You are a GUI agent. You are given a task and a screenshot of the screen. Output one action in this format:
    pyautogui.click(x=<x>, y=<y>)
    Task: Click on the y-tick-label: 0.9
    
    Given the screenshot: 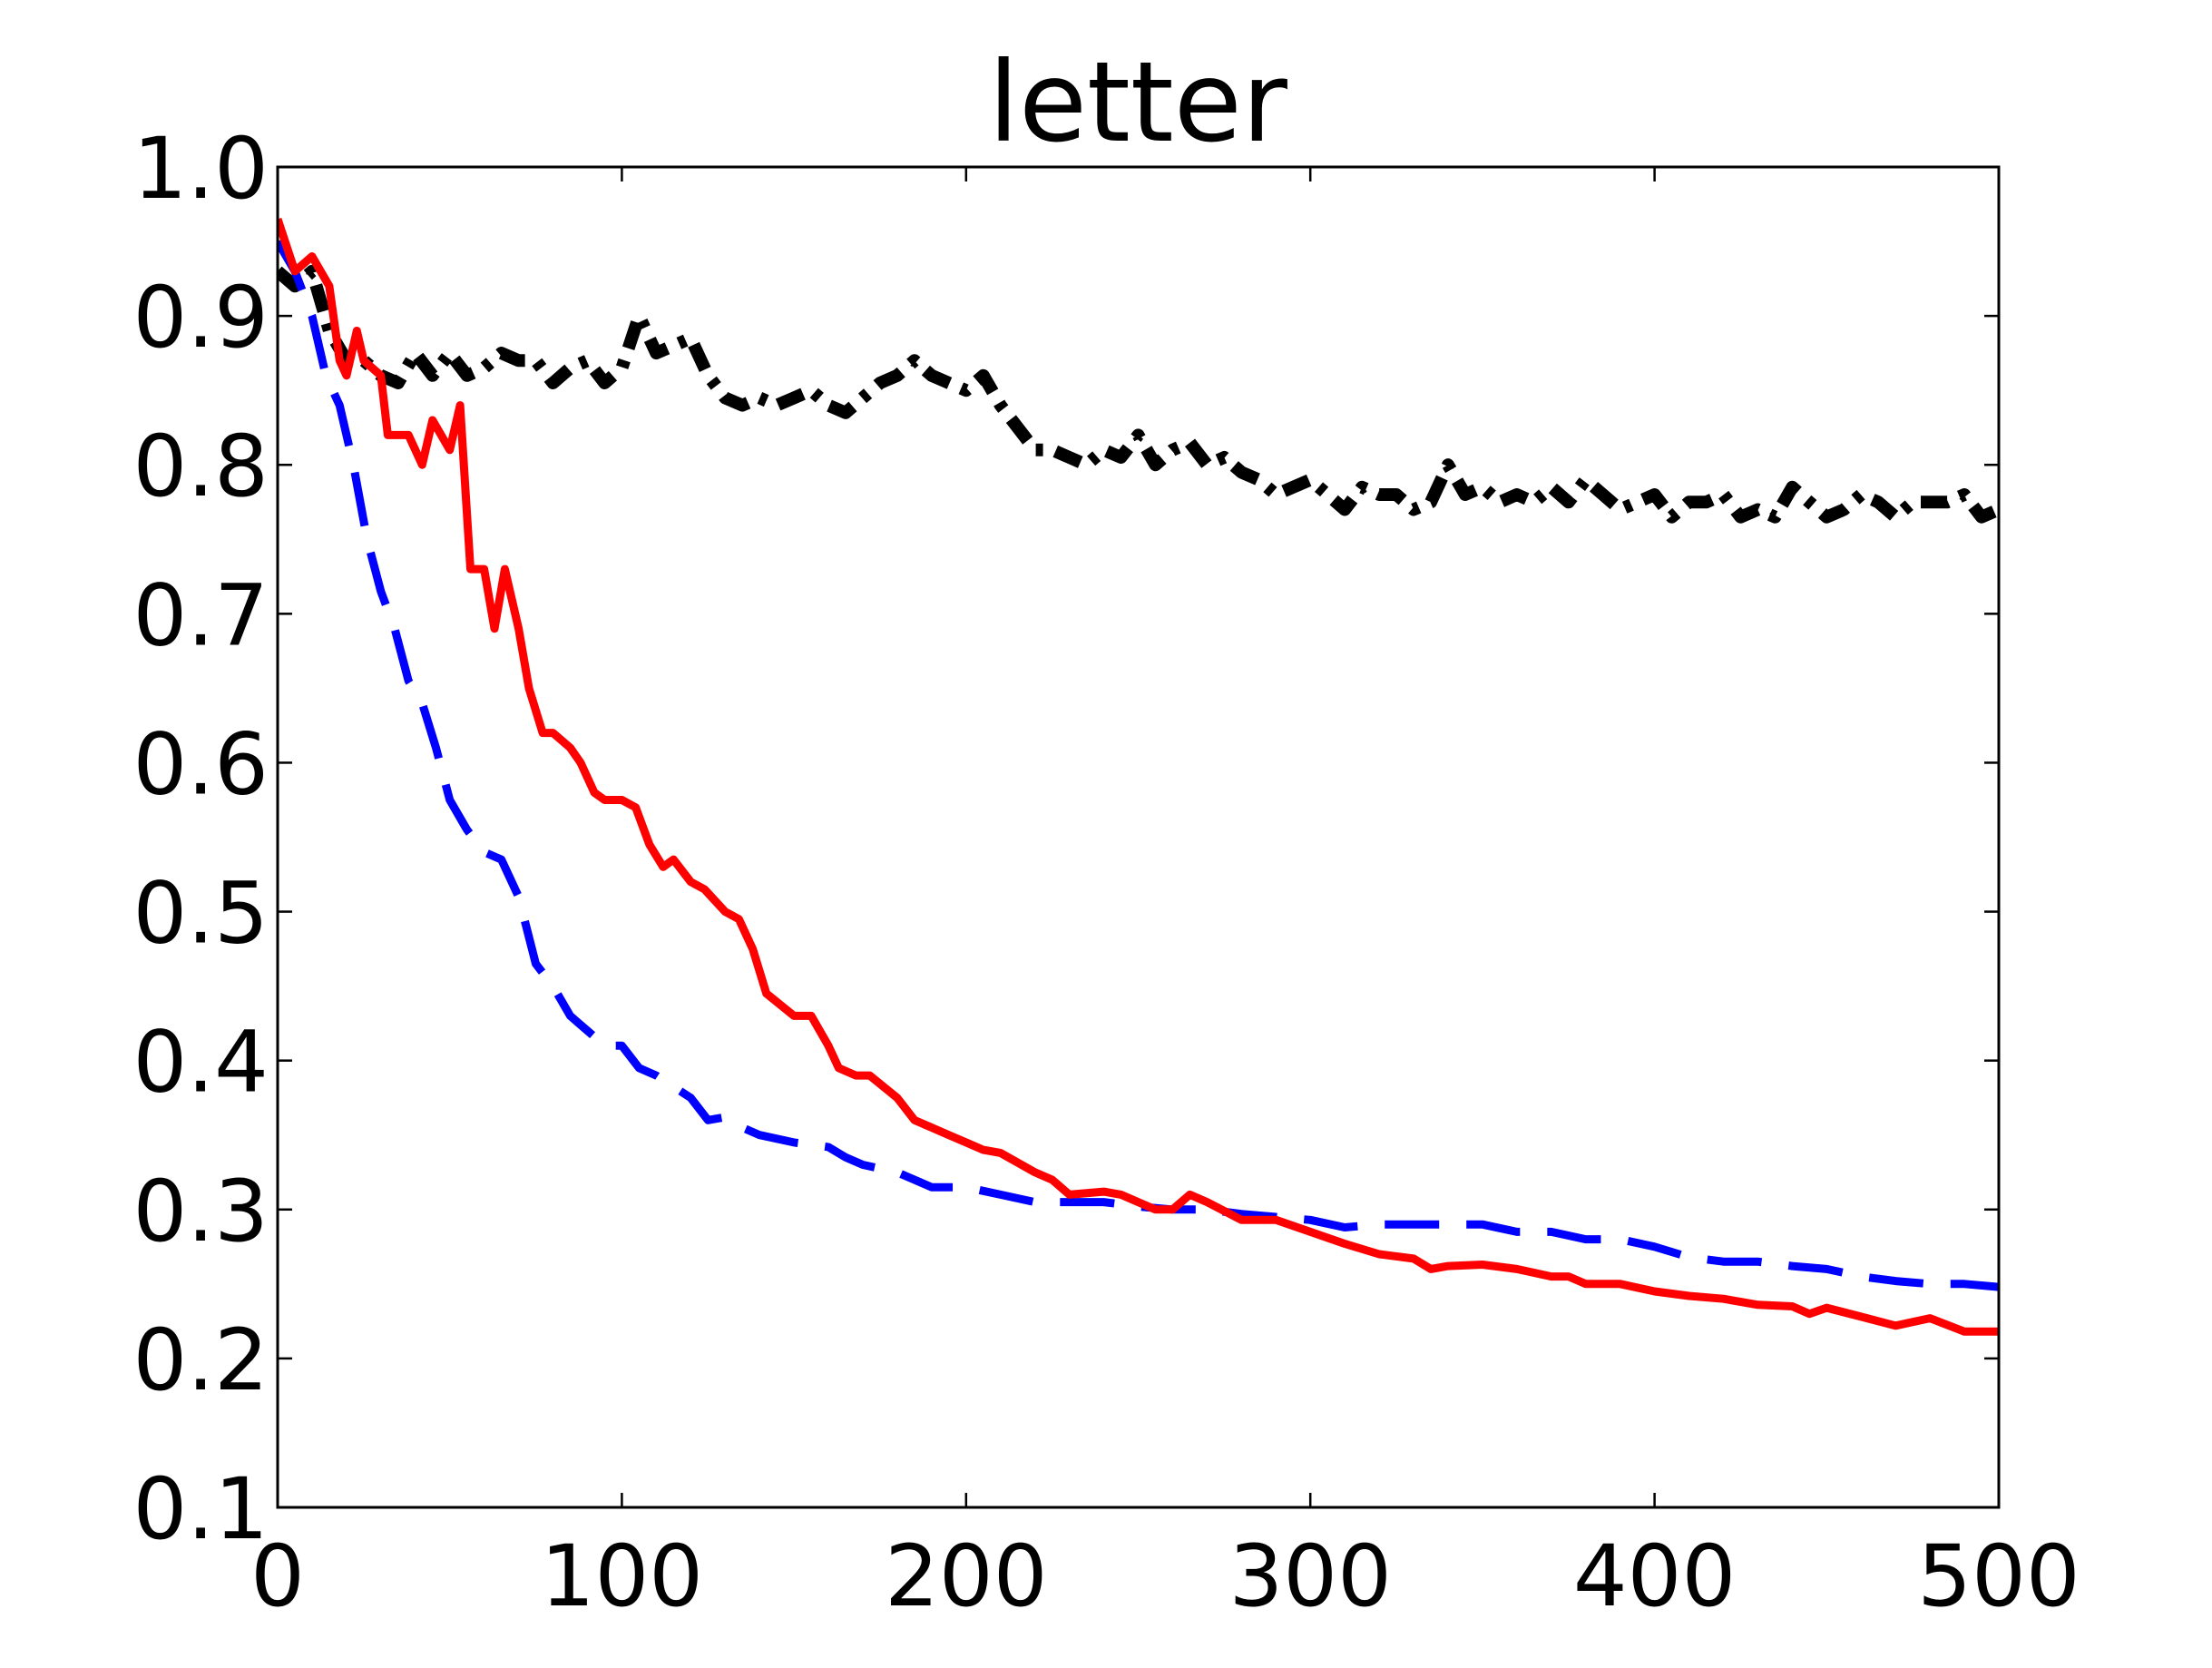 What is the action you would take?
    pyautogui.click(x=201, y=319)
    